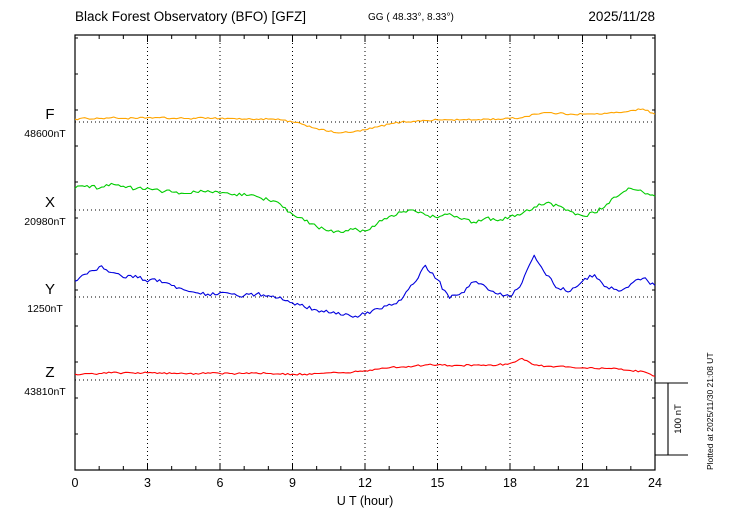 The width and height of the screenshot is (730, 520). I want to click on x-tick-label: 6, so click(220, 483).